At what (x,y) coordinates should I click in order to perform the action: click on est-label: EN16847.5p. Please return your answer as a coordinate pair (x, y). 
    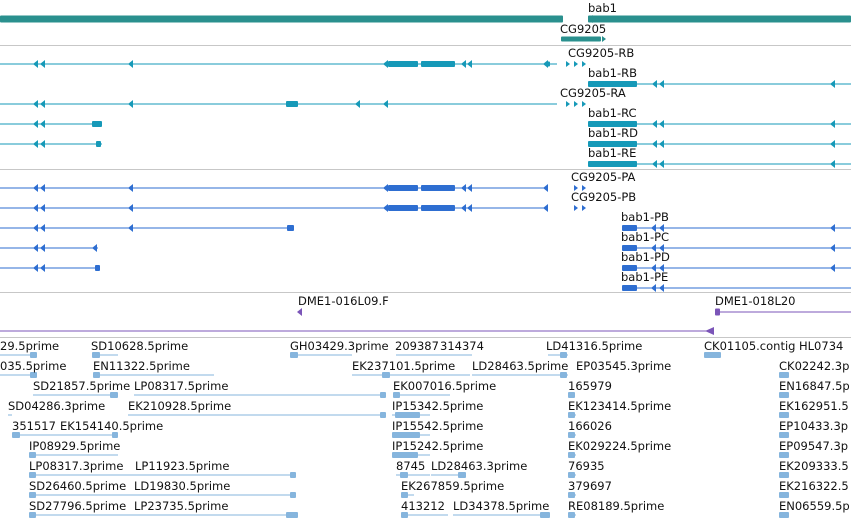
    Looking at the image, I should click on (814, 386).